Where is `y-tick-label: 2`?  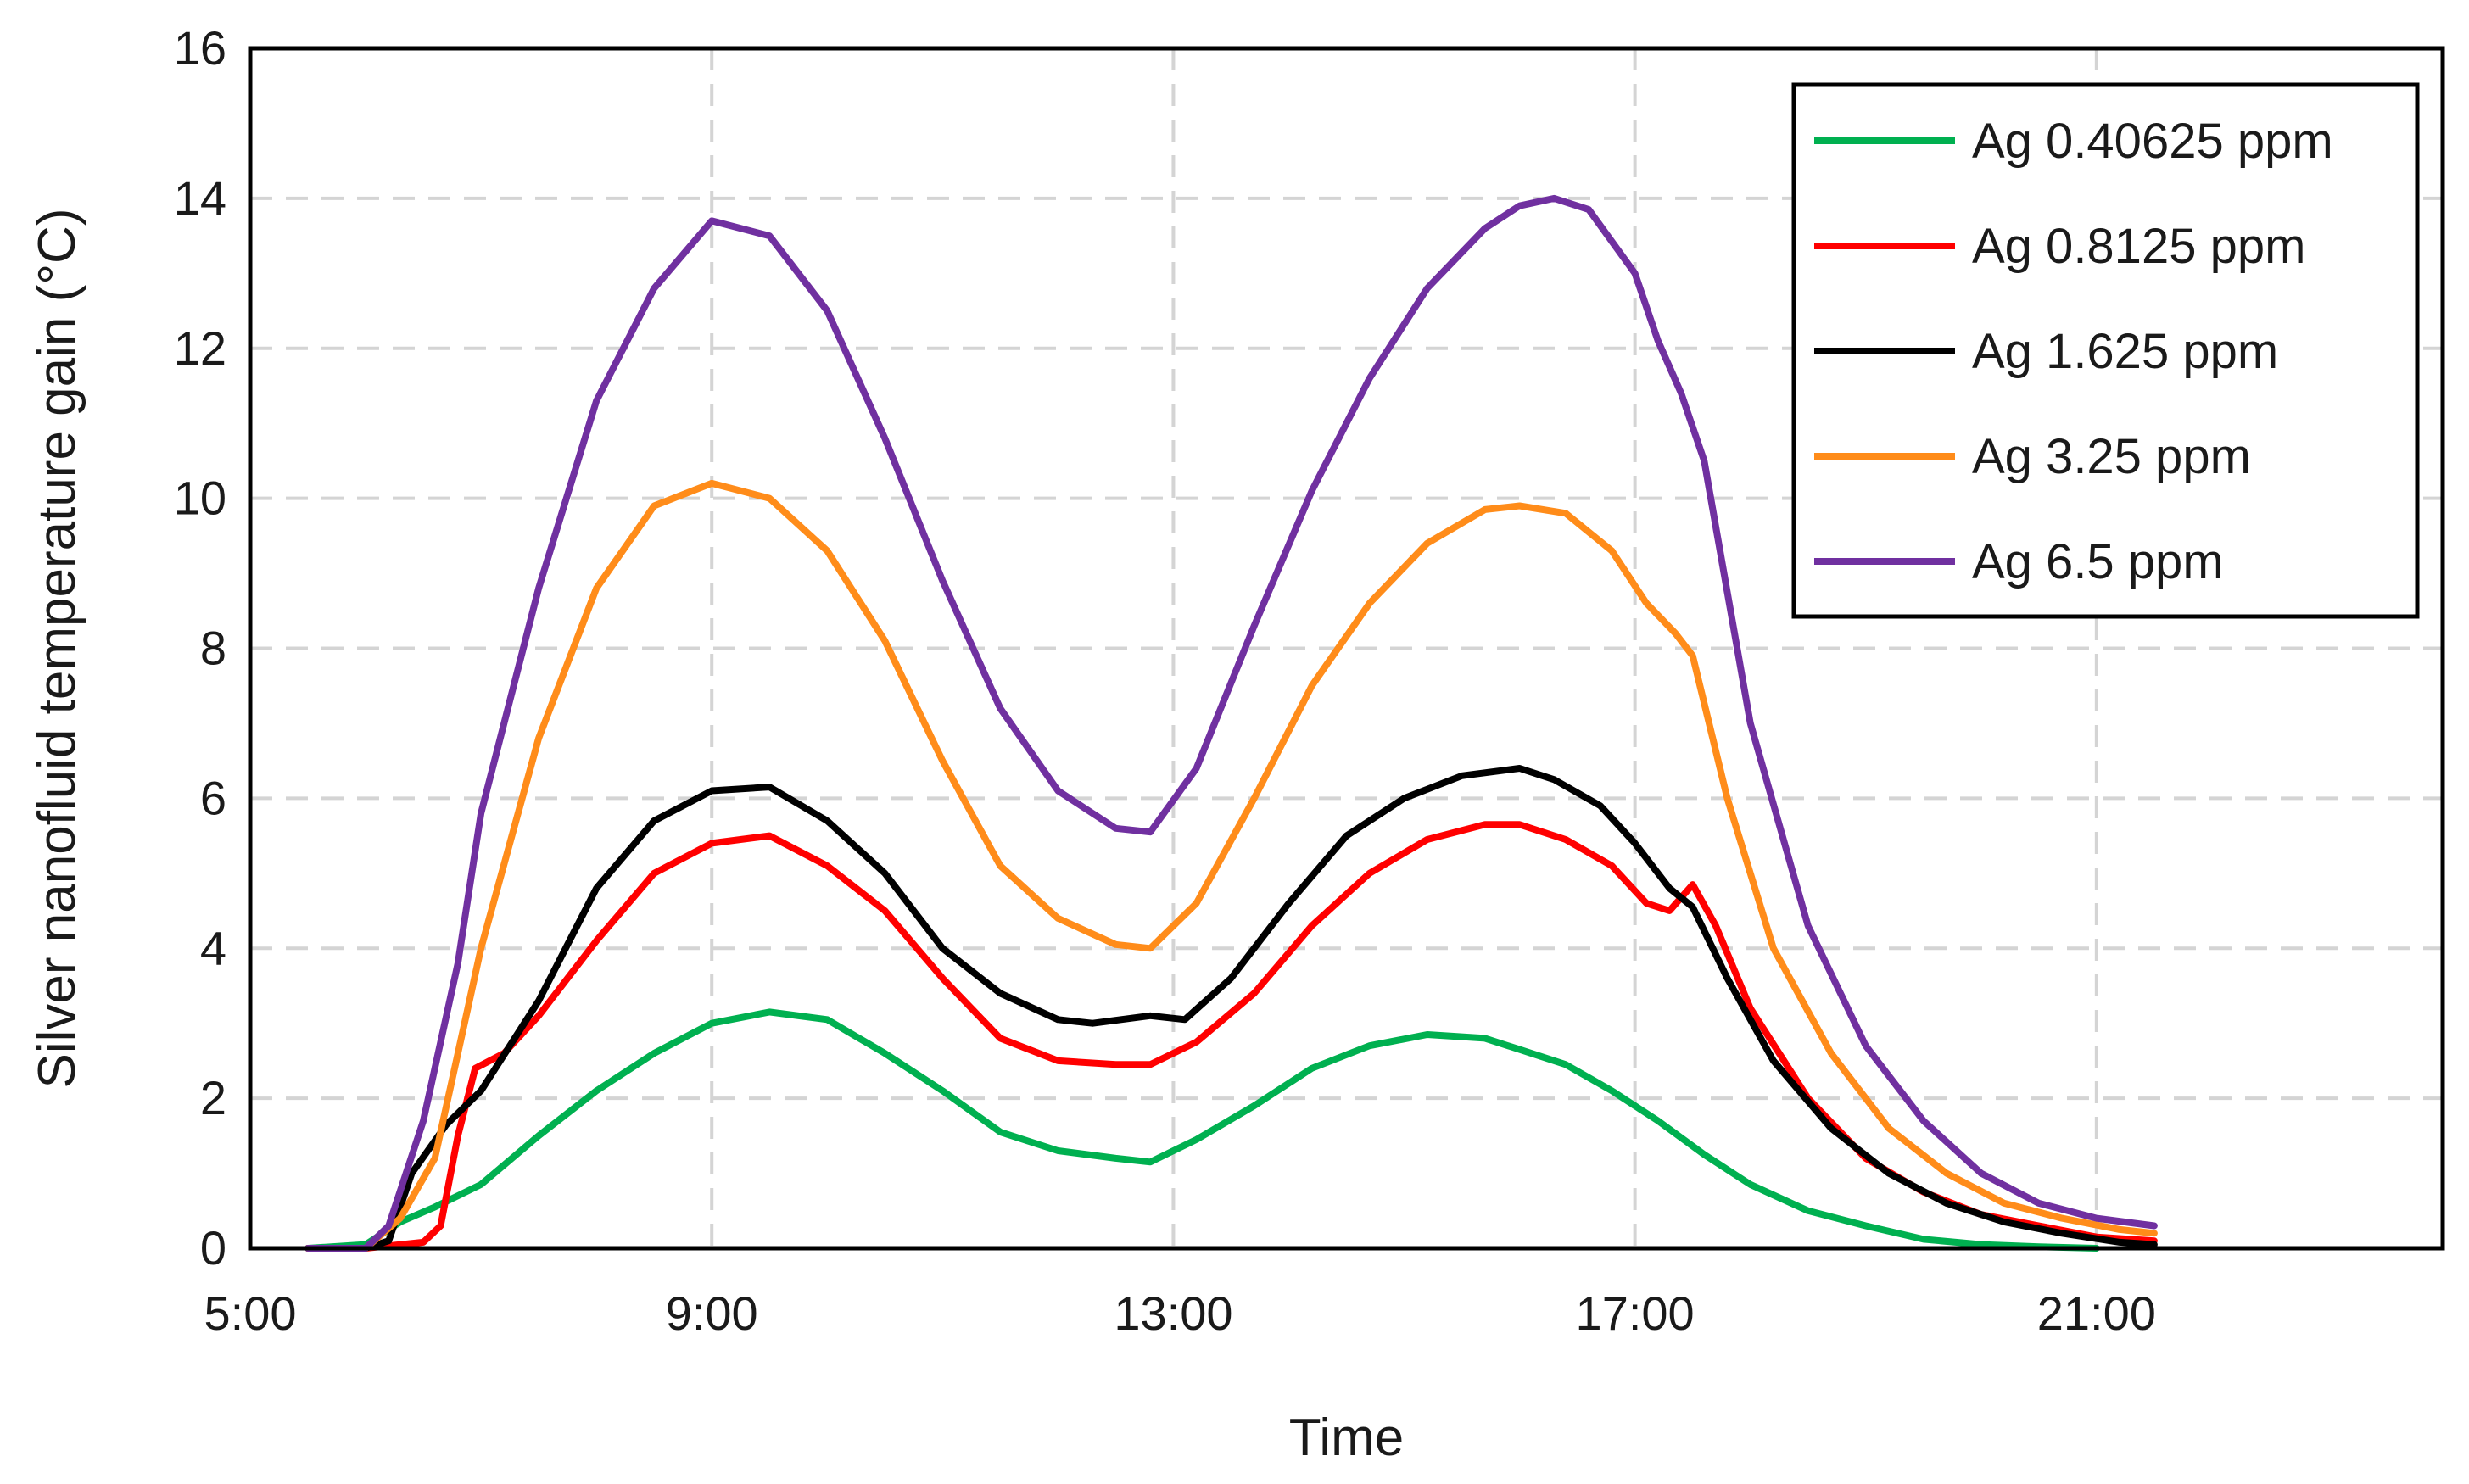
y-tick-label: 2 is located at coordinates (213, 1097).